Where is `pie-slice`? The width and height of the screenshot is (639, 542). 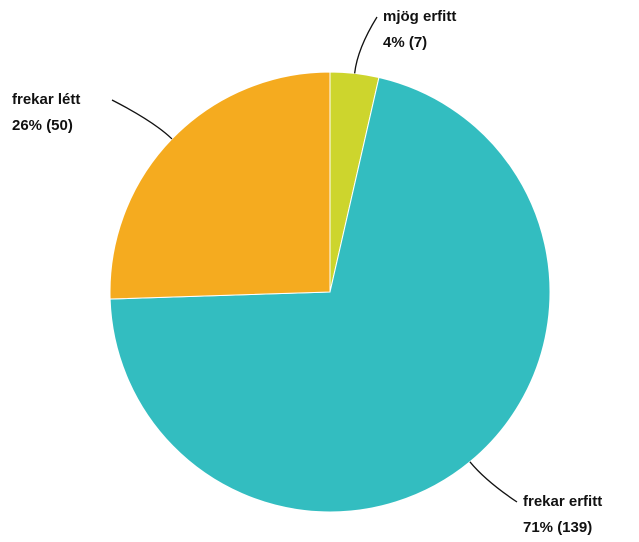 pie-slice is located at coordinates (220, 185).